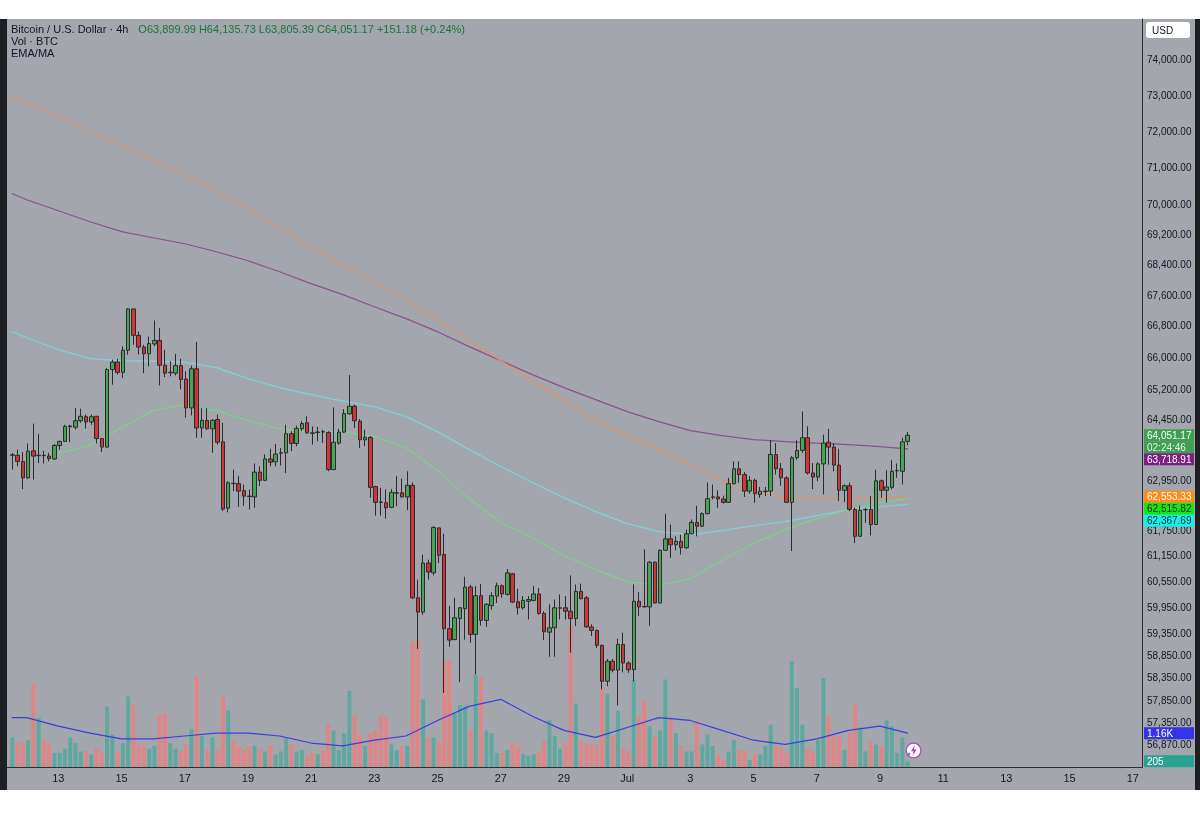 This screenshot has width=1200, height=829. What do you see at coordinates (1169, 633) in the screenshot?
I see `y-tick-label: 59,350.00` at bounding box center [1169, 633].